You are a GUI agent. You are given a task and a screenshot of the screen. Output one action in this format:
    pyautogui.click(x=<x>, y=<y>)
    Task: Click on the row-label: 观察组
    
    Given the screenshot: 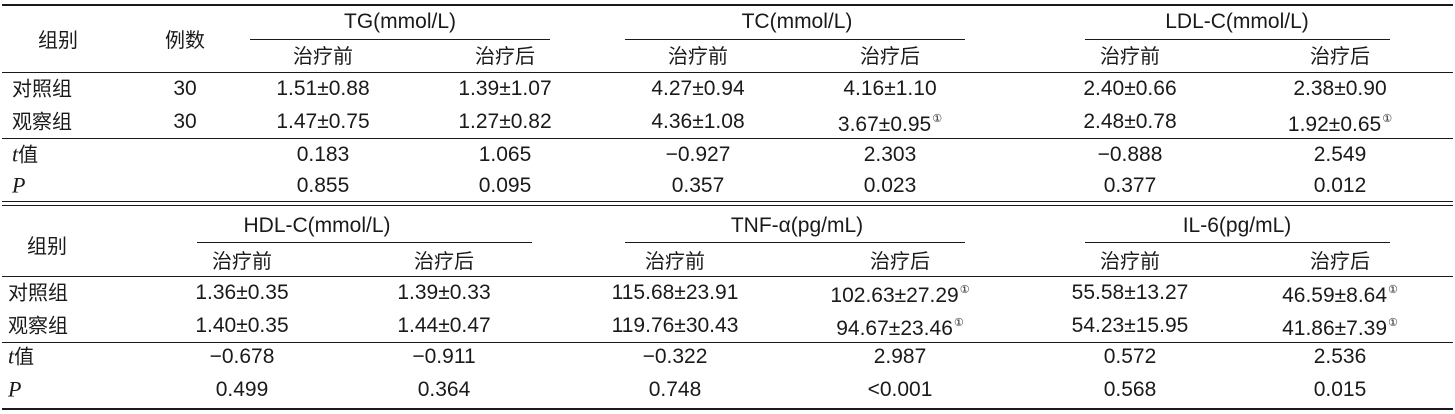 What is the action you would take?
    pyautogui.click(x=38, y=326)
    